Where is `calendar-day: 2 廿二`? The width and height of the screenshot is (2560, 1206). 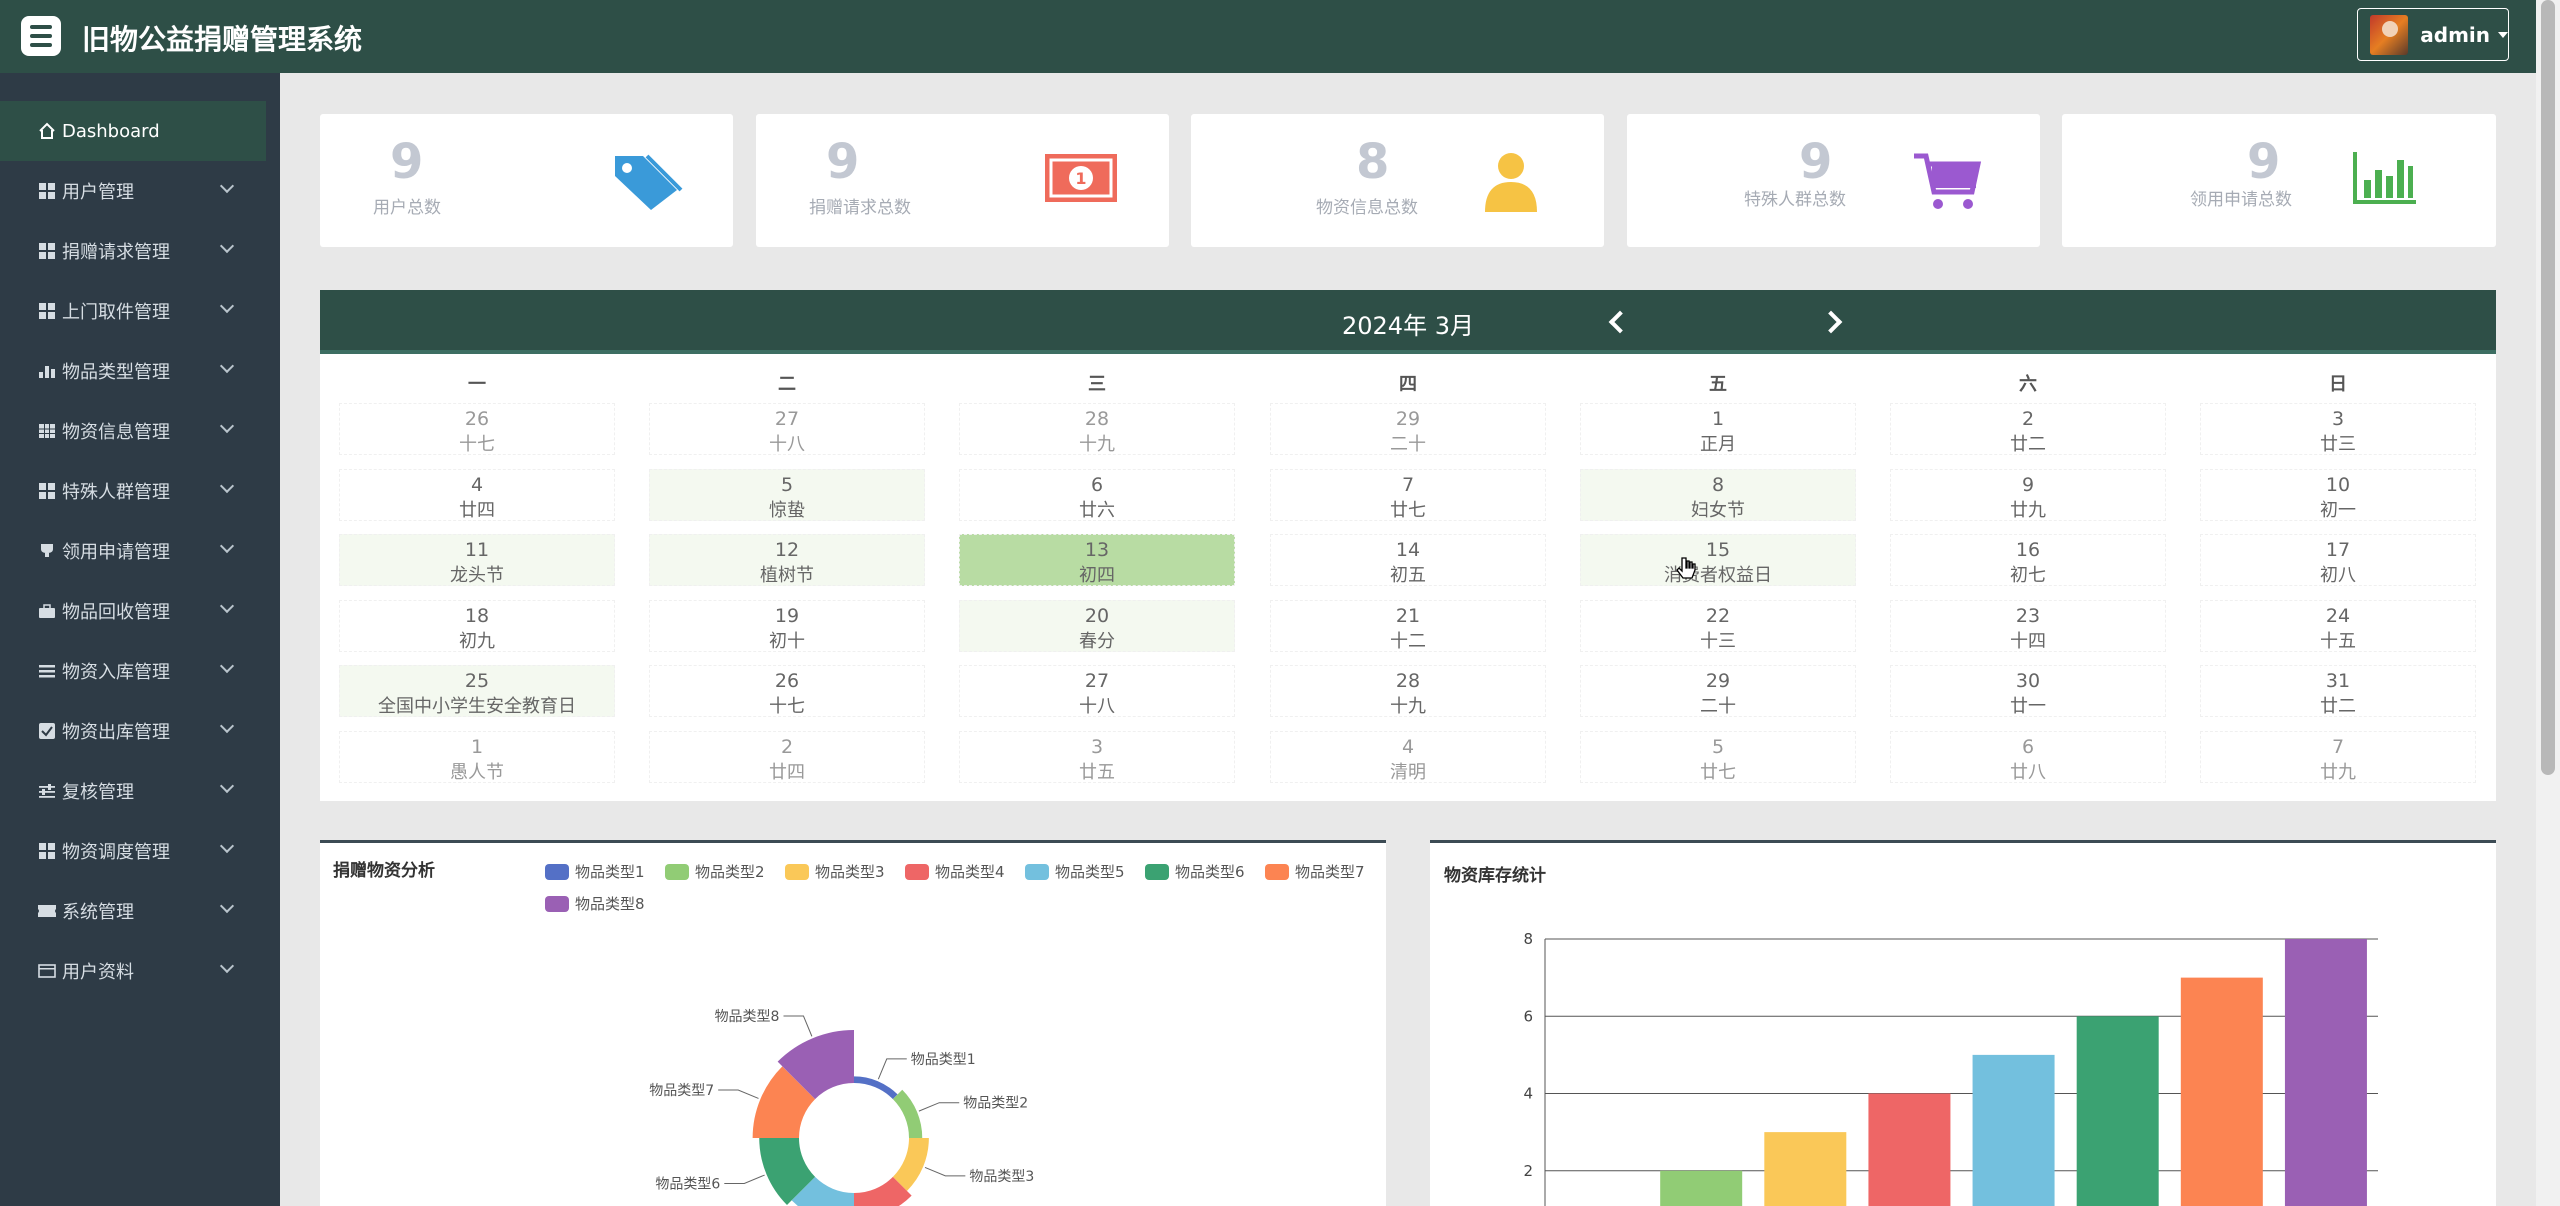
calendar-day: 2 廿二 is located at coordinates (2028, 429).